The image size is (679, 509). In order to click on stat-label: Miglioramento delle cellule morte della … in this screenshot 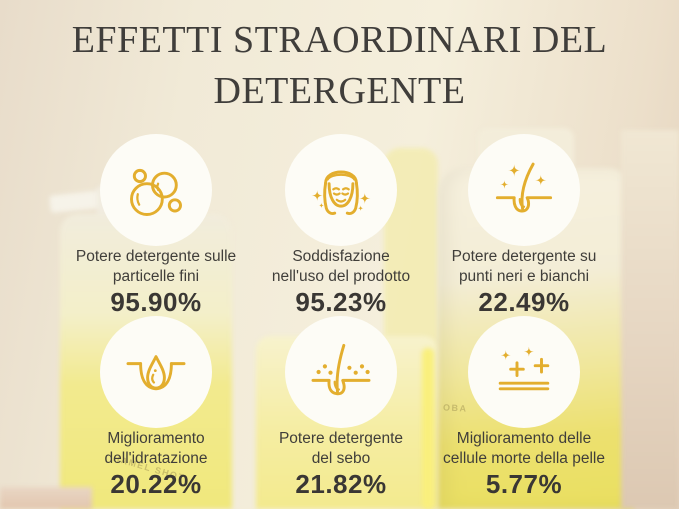, I will do `click(524, 448)`.